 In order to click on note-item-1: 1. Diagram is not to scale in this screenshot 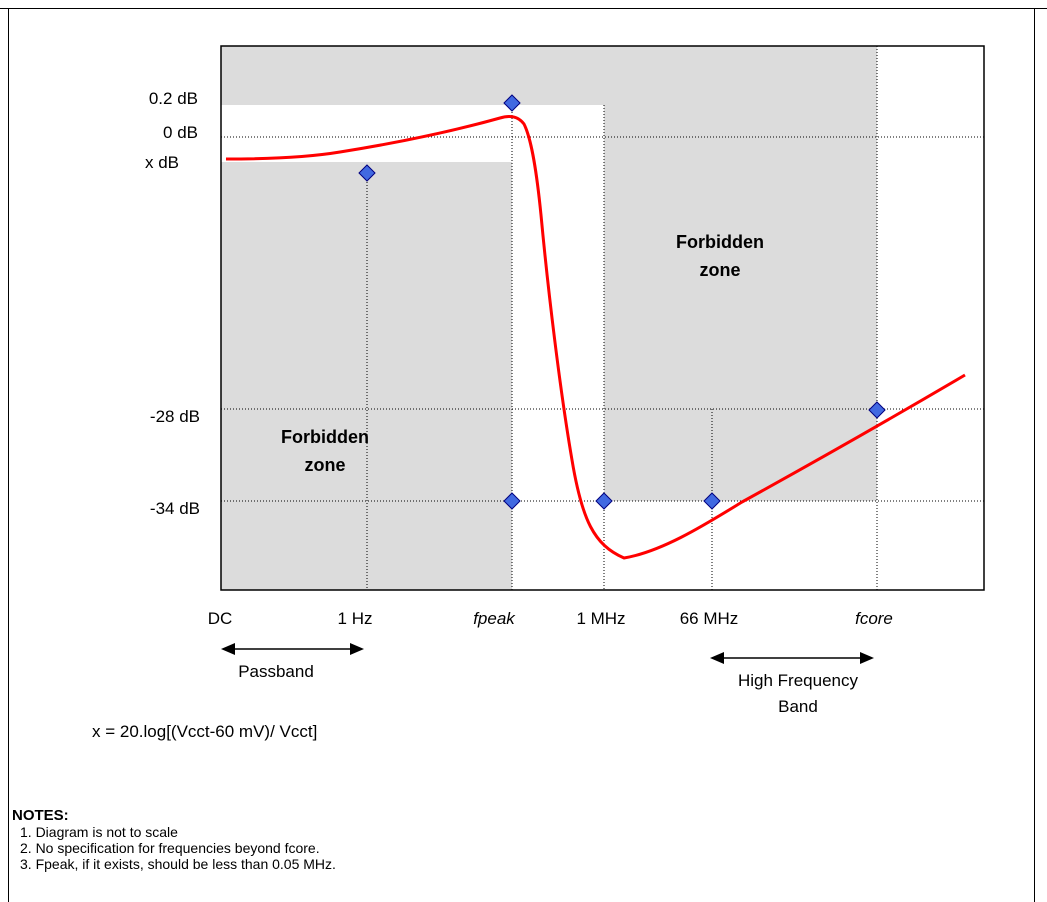, I will do `click(99, 832)`.